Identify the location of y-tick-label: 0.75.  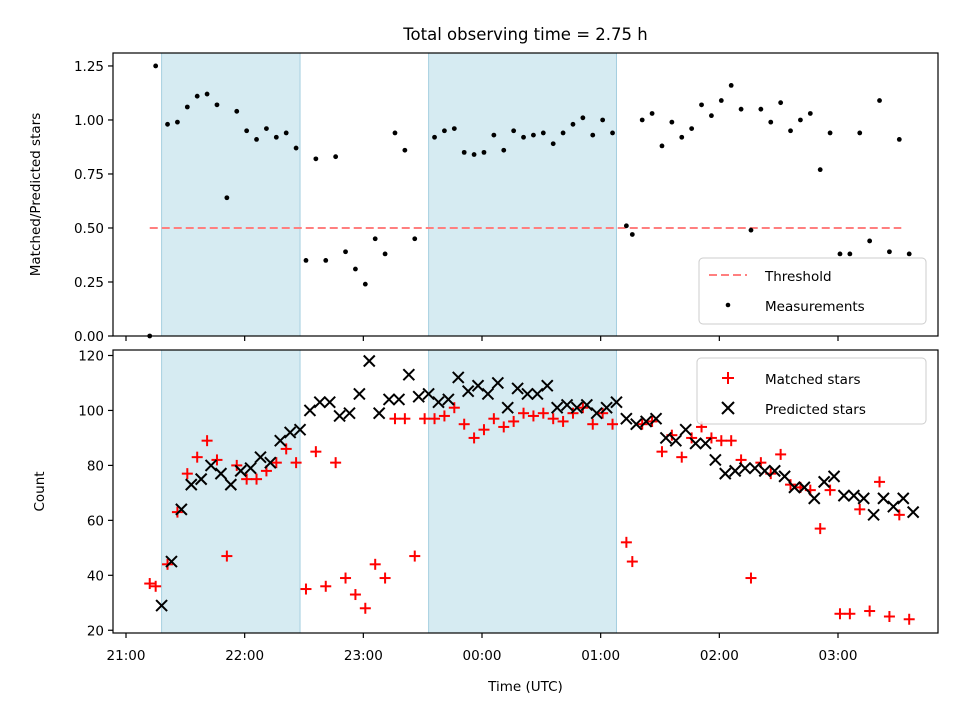
(89, 175).